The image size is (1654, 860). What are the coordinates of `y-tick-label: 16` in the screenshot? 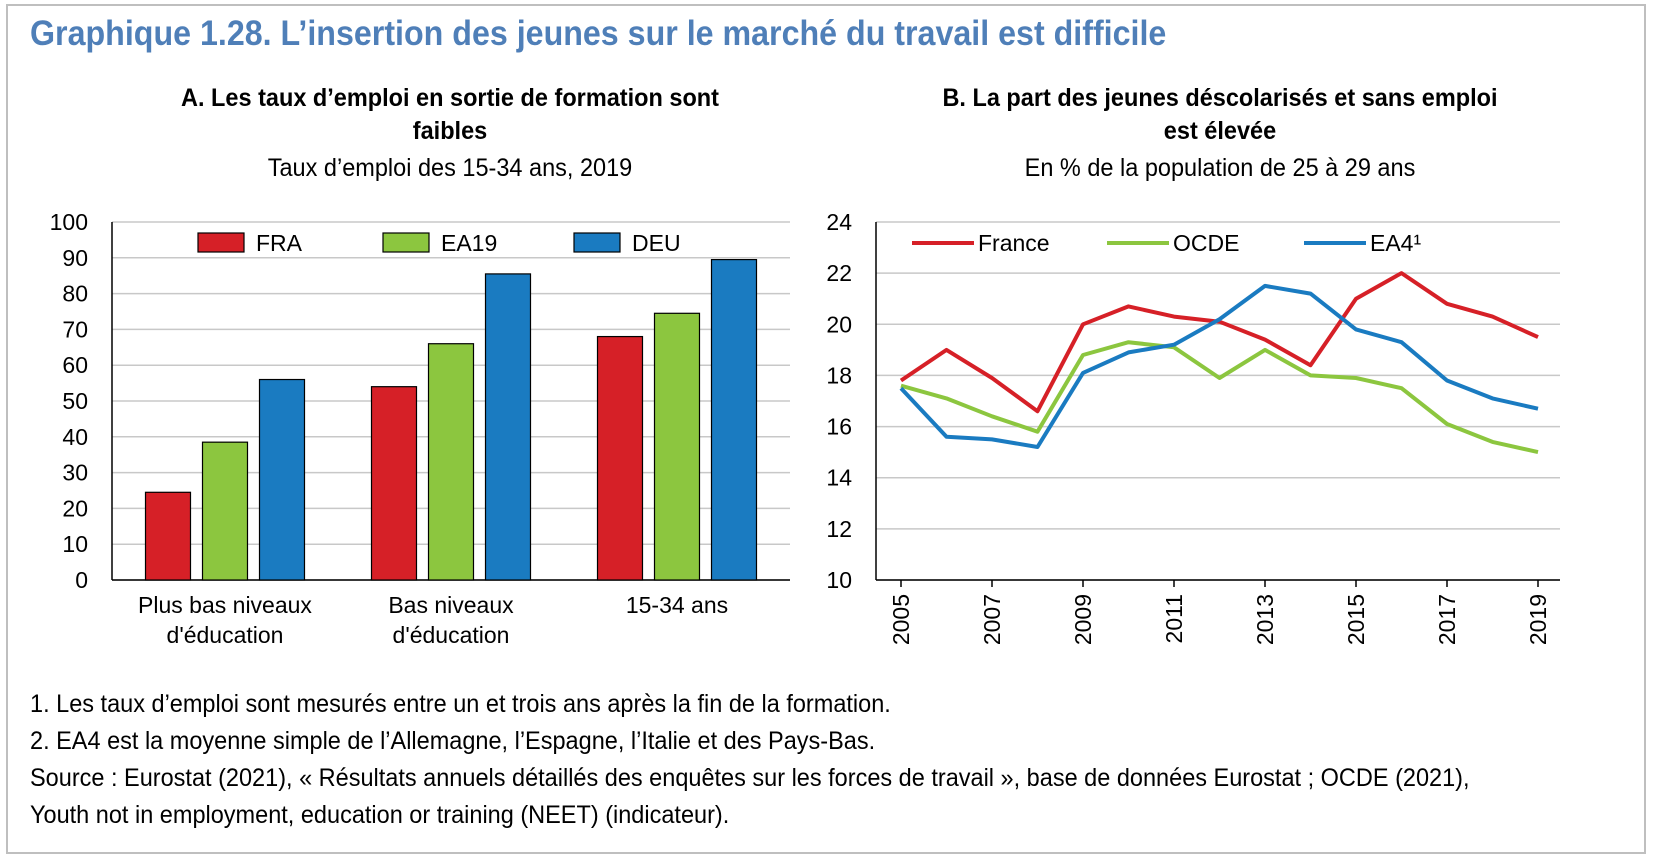 It's located at (839, 427).